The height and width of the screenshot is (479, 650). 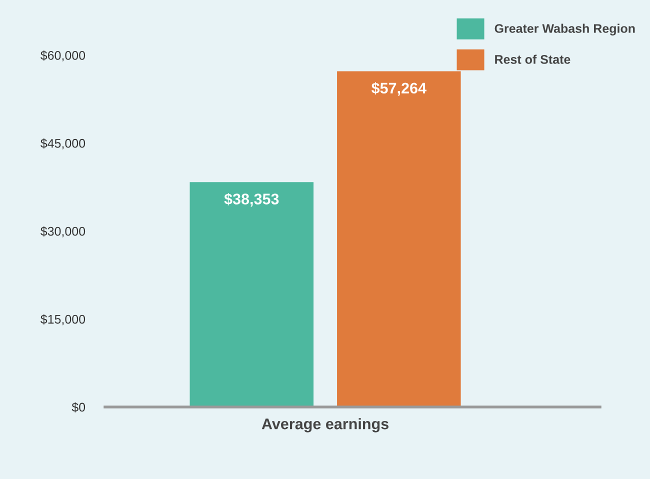 What do you see at coordinates (63, 144) in the screenshot?
I see `y-tick-label: $45,000` at bounding box center [63, 144].